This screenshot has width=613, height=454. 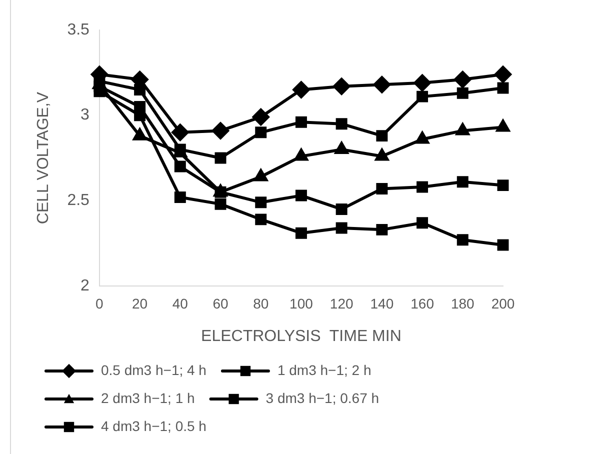 What do you see at coordinates (323, 398) in the screenshot?
I see `legend-label: 3 dm3 h−1; 0.67 h` at bounding box center [323, 398].